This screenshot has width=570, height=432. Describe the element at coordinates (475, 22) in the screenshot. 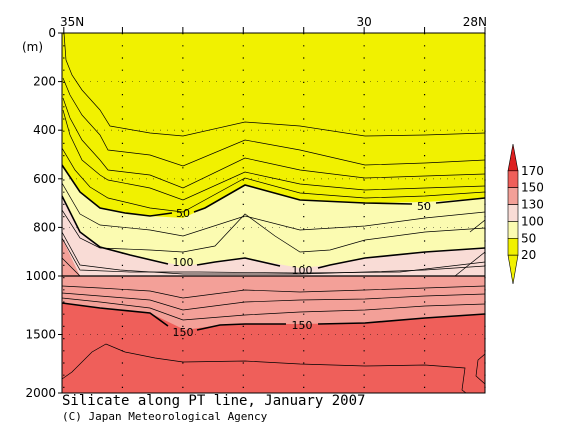

I see `x-tick-label: 28N` at that location.